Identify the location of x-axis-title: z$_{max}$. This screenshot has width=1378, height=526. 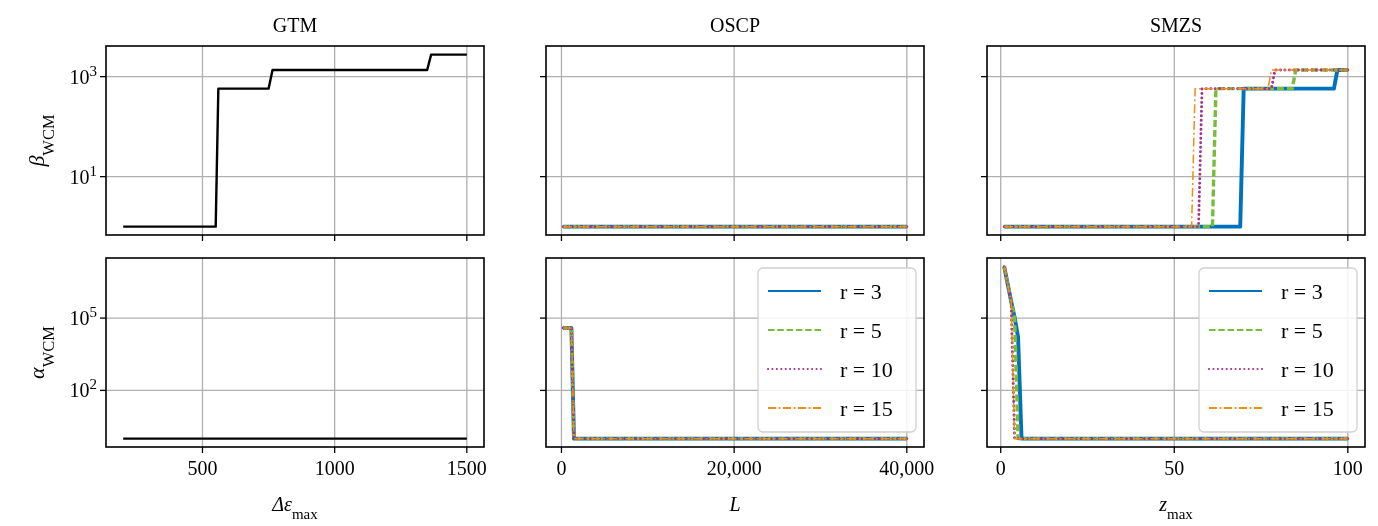
(1176, 507).